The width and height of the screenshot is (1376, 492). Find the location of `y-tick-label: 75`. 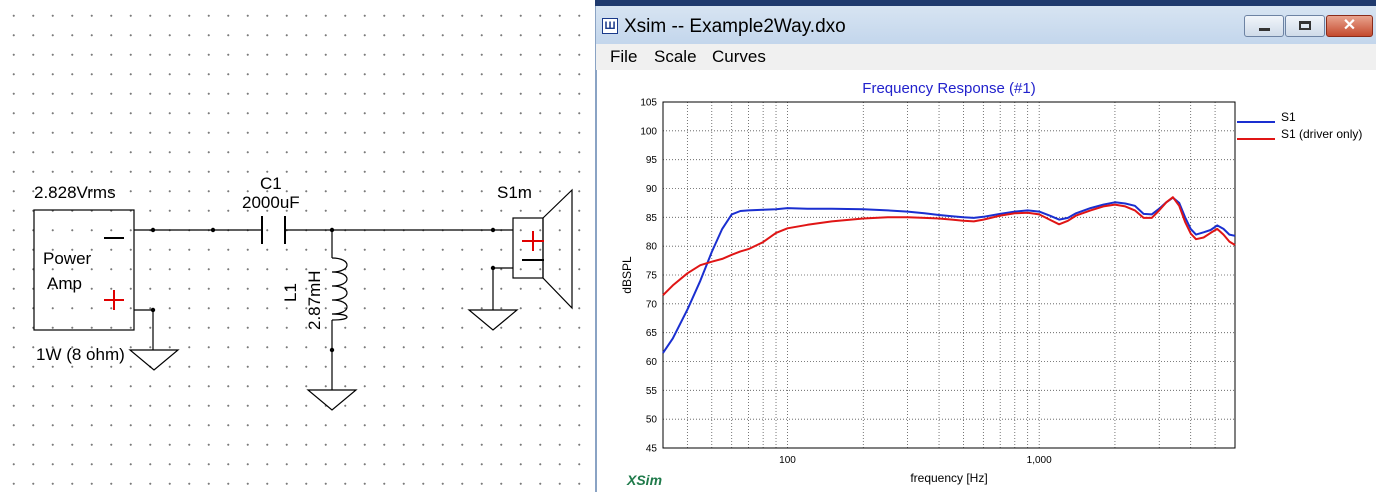

y-tick-label: 75 is located at coordinates (652, 276).